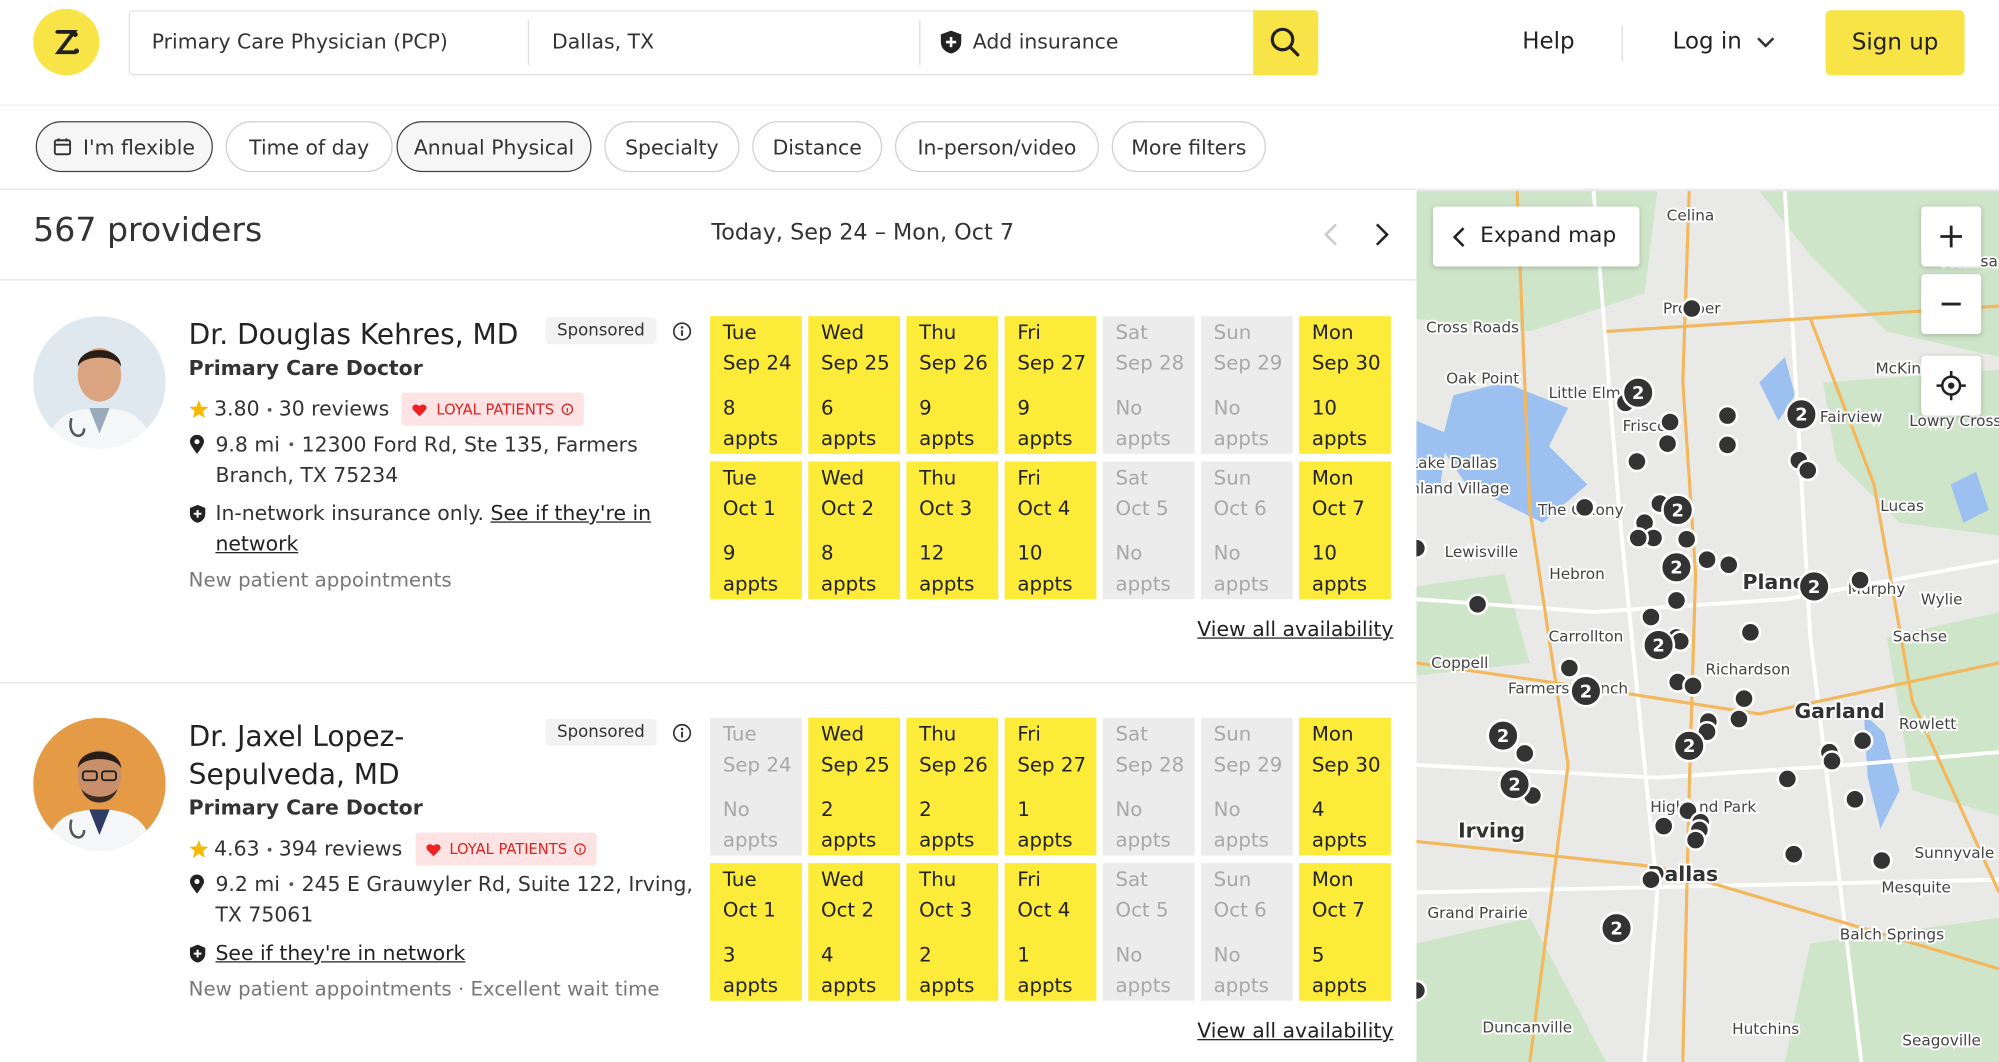 The height and width of the screenshot is (1062, 1999). What do you see at coordinates (1951, 236) in the screenshot?
I see `zoom-in` at bounding box center [1951, 236].